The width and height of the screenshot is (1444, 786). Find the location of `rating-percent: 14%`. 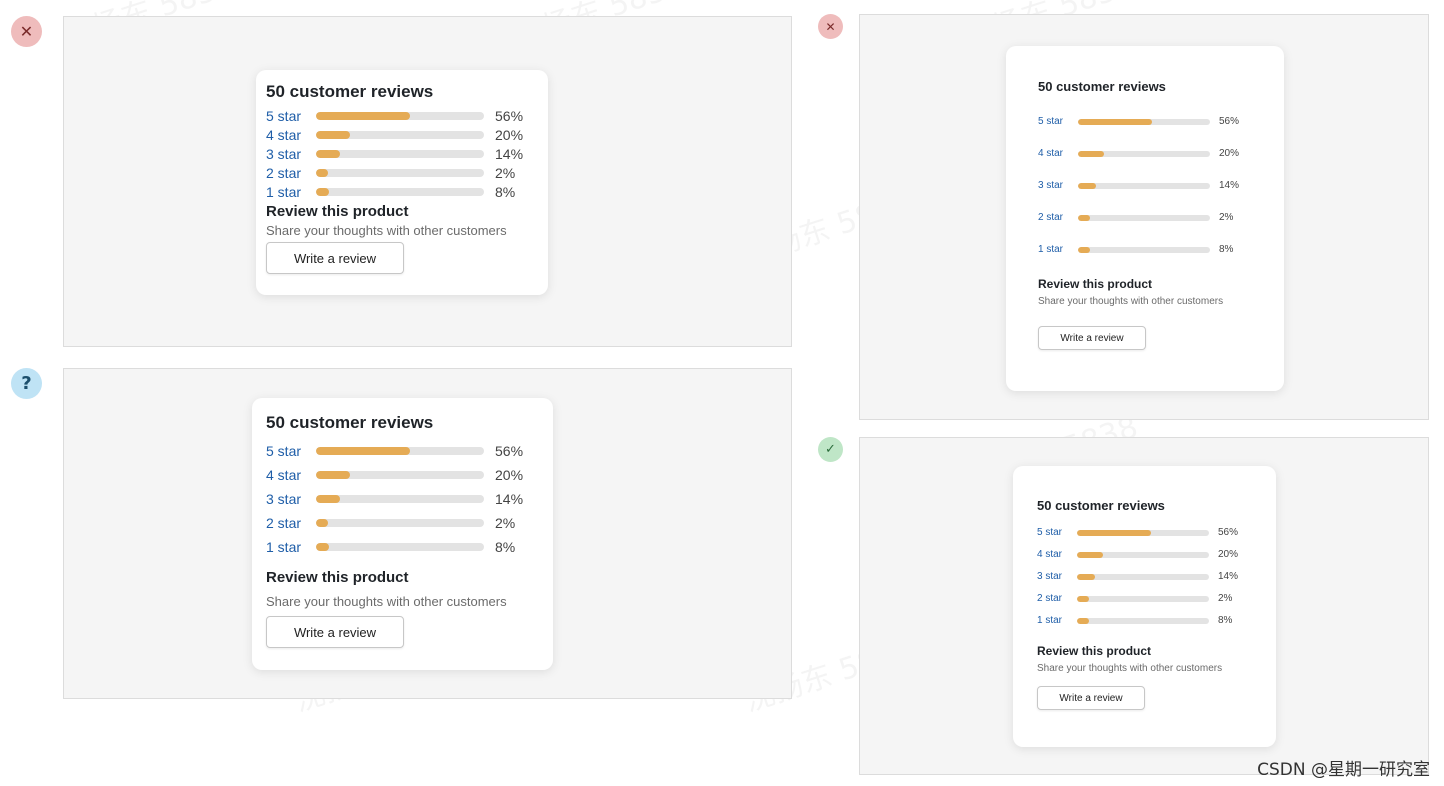

rating-percent: 14% is located at coordinates (509, 154).